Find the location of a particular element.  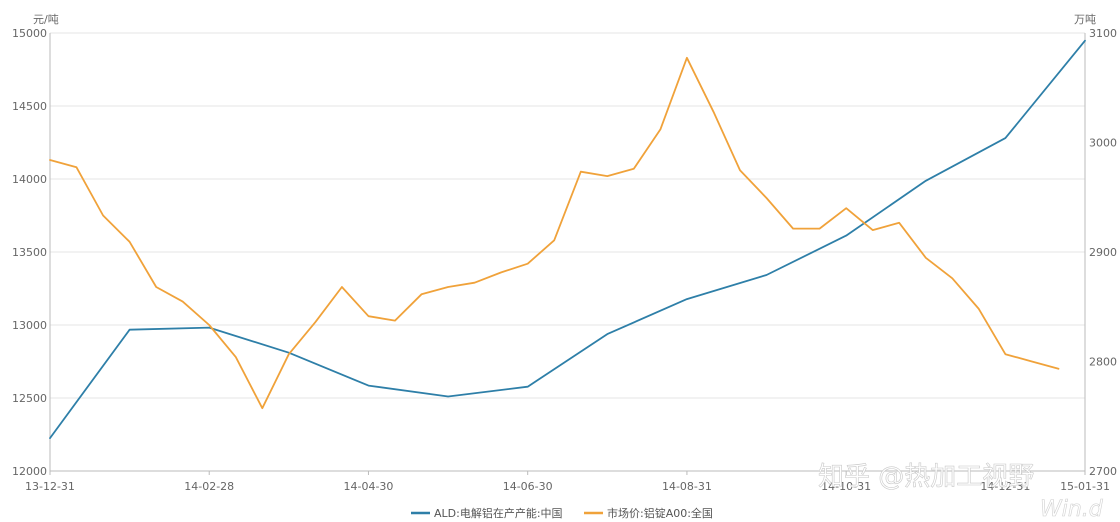

x-tick-label: 15-01-31 is located at coordinates (1085, 486).